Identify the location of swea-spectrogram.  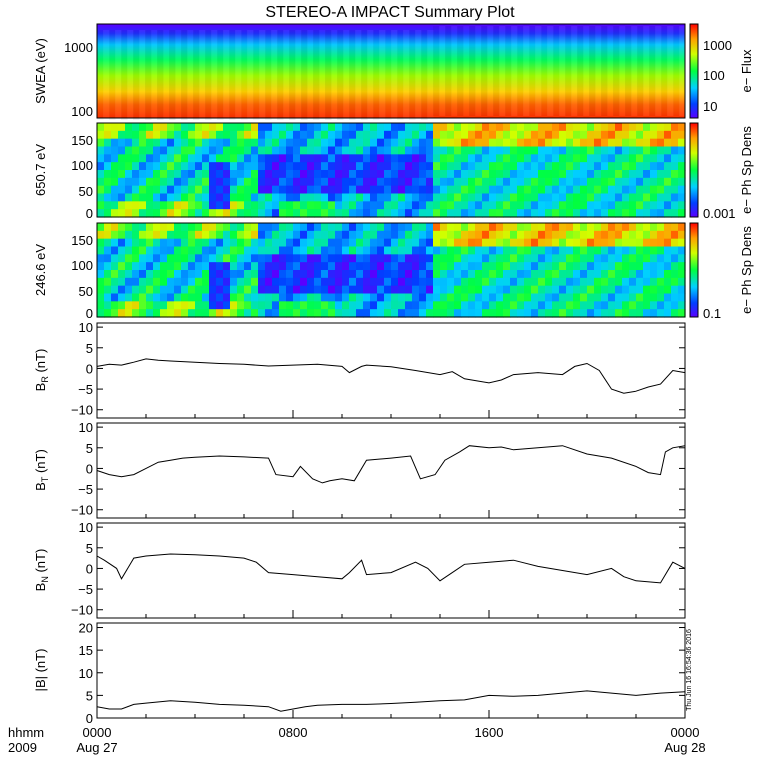
(391, 71).